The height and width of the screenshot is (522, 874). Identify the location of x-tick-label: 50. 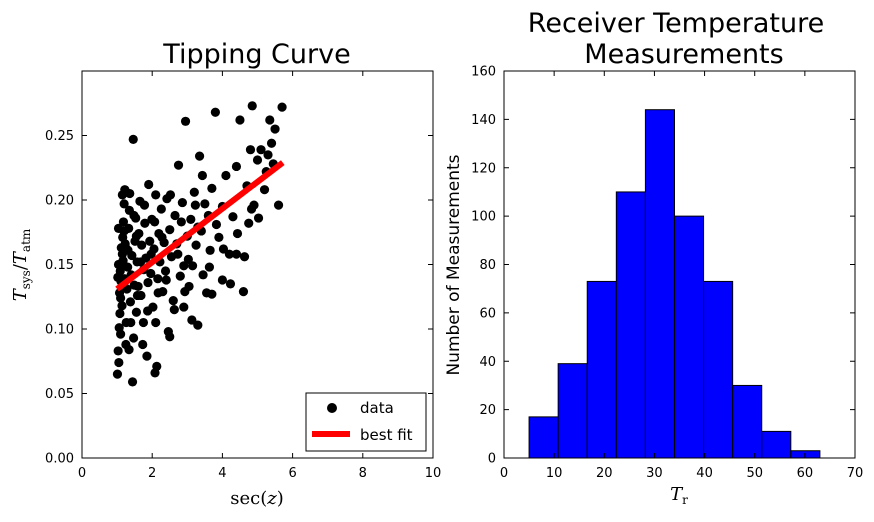
(754, 473).